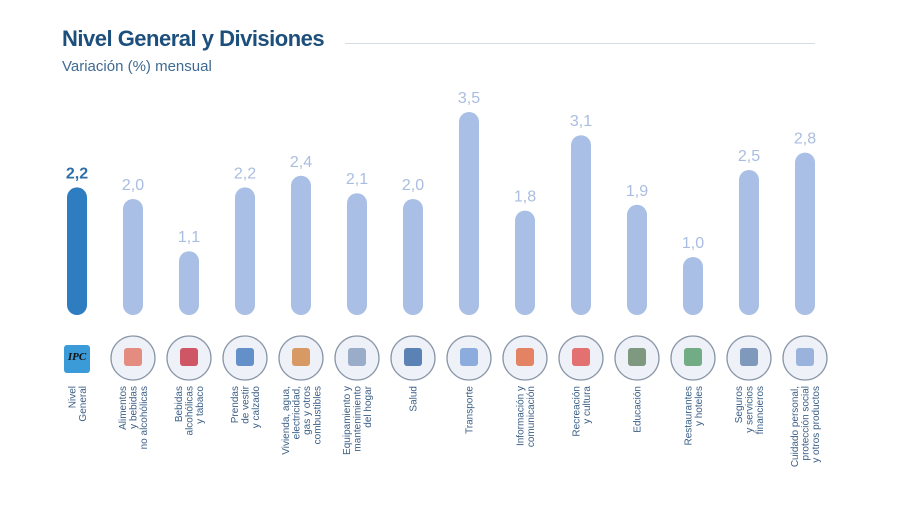  Describe the element at coordinates (347, 420) in the screenshot. I see `category-label-5: Equipamiento y` at that location.